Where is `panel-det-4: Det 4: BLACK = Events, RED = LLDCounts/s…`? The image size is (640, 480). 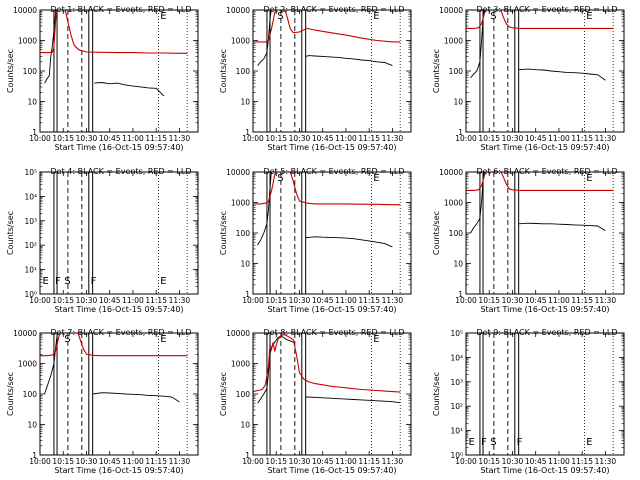 panel-det-4: Det 4: BLACK = Events, RED = LLDCounts/s… is located at coordinates (102, 240).